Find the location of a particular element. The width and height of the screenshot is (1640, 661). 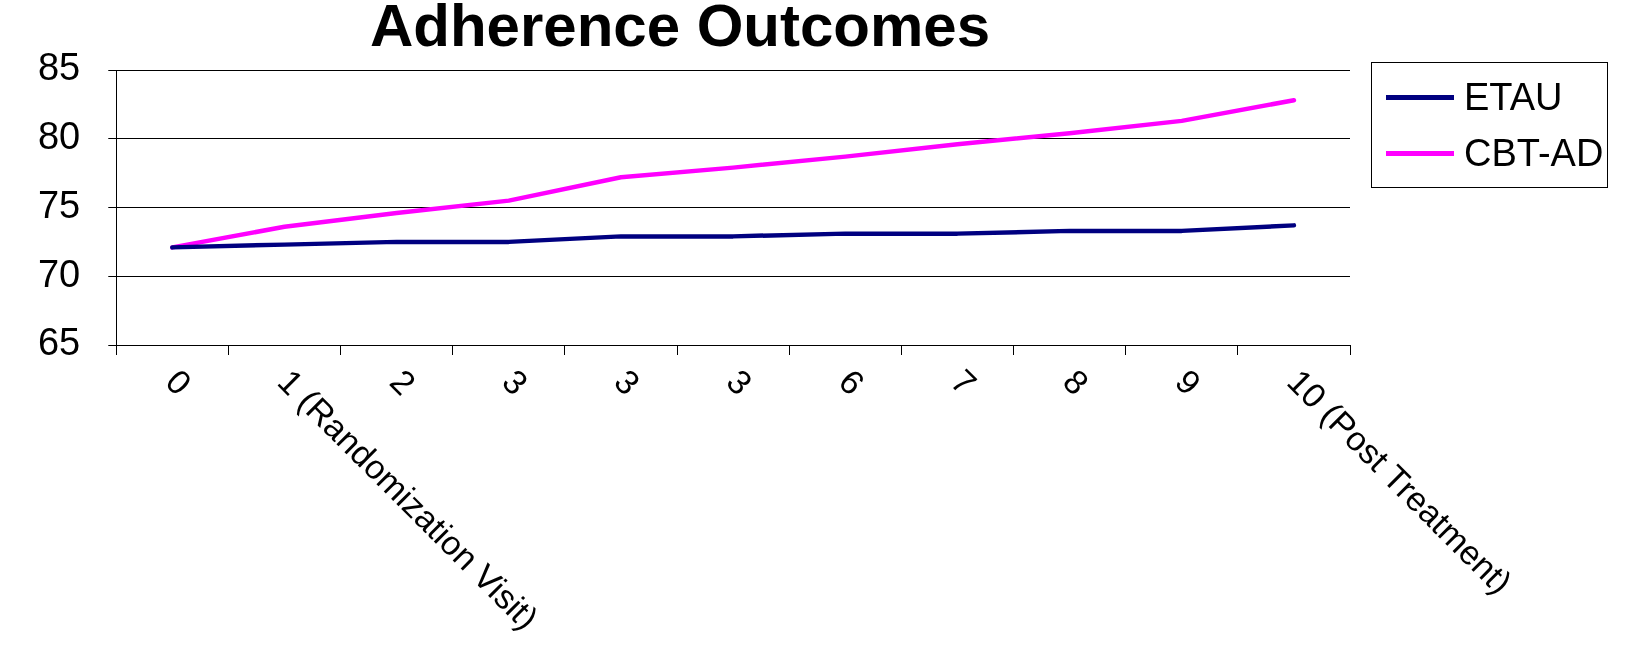

y-tick-label: 70 is located at coordinates (59, 273).